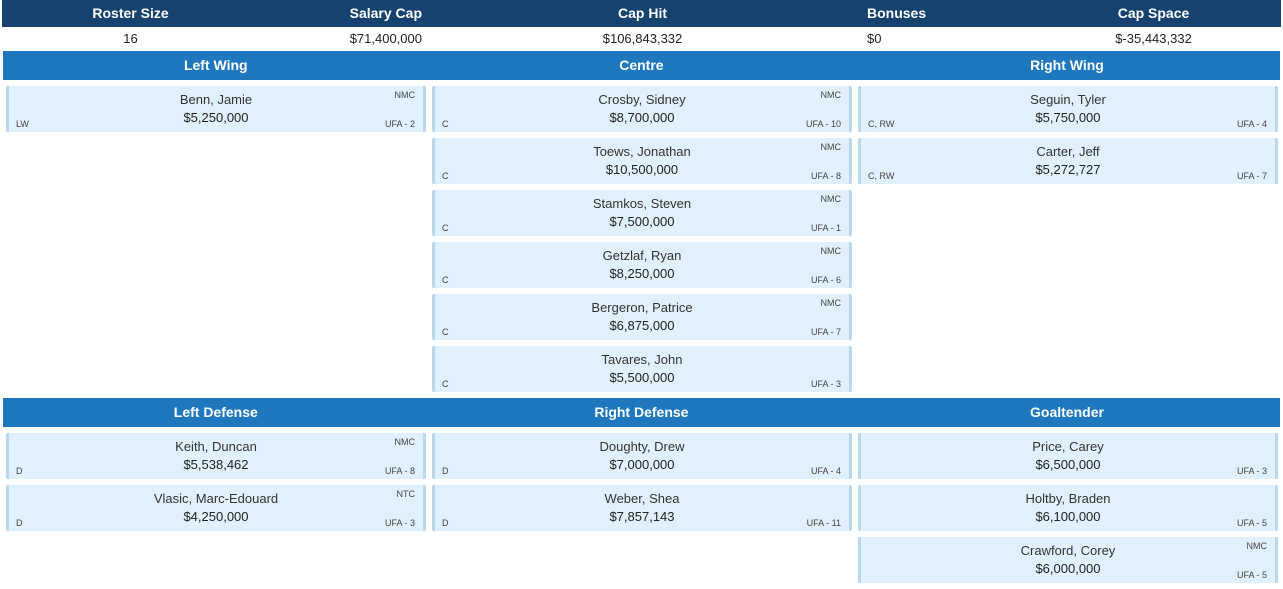 The height and width of the screenshot is (589, 1283). I want to click on bonuses-header: Bonuses, so click(897, 13).